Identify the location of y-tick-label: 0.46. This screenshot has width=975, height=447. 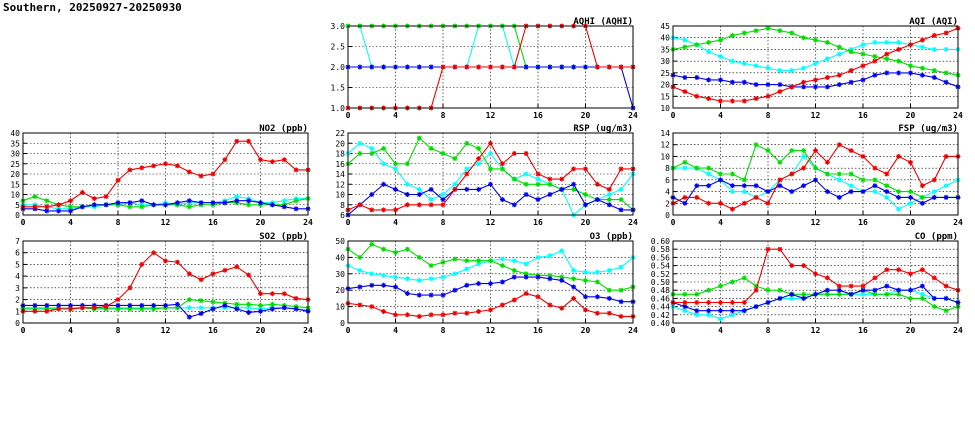
(660, 298).